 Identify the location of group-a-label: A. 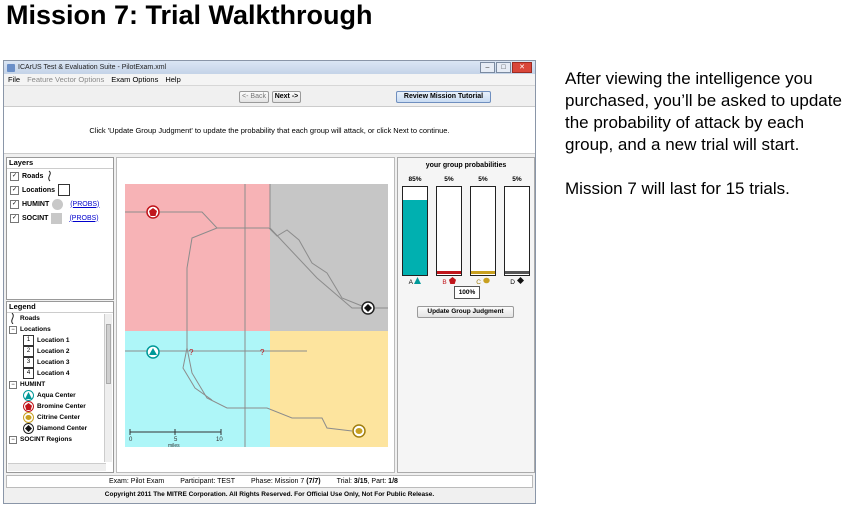
(415, 281).